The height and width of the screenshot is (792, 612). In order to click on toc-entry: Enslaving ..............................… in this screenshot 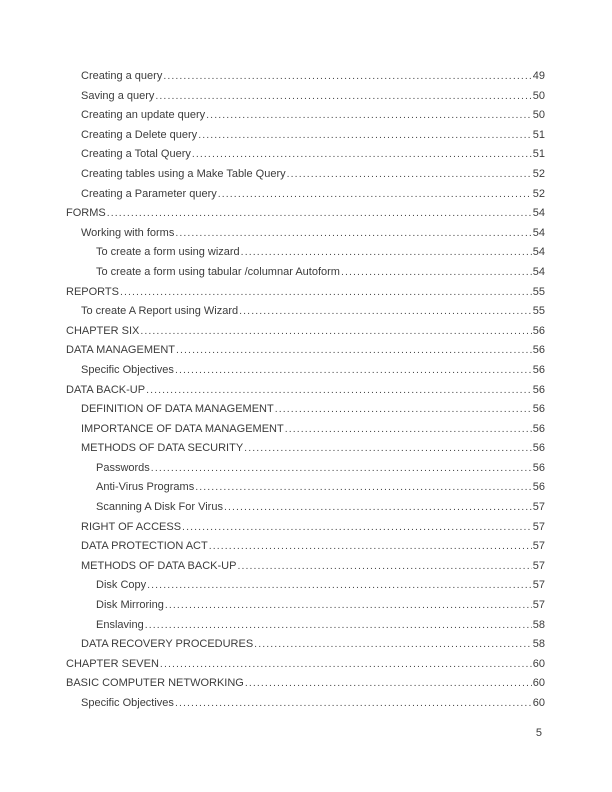, I will do `click(306, 626)`.